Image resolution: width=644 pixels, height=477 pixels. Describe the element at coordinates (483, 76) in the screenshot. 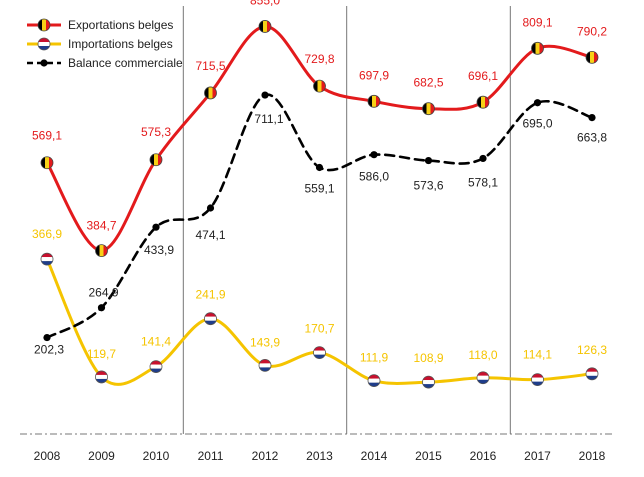

I see `data-label: 696,1` at that location.